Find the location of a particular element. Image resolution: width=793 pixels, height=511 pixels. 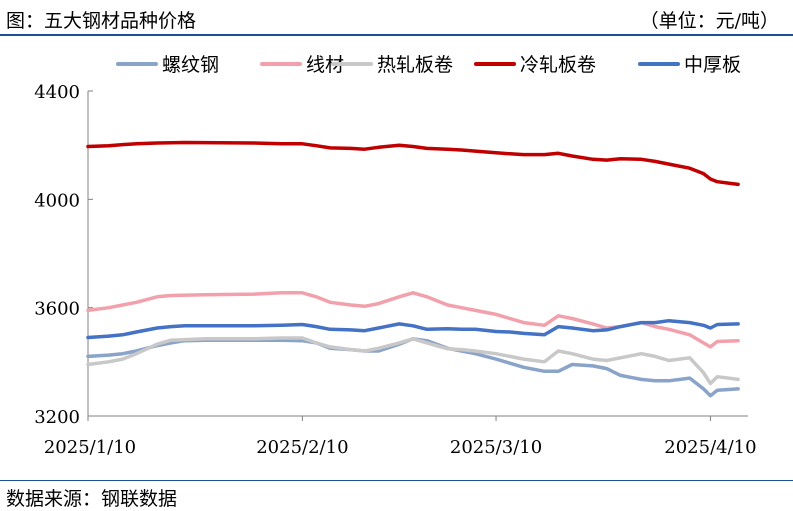

y-tick-label-2: 4000 is located at coordinates (57, 200).